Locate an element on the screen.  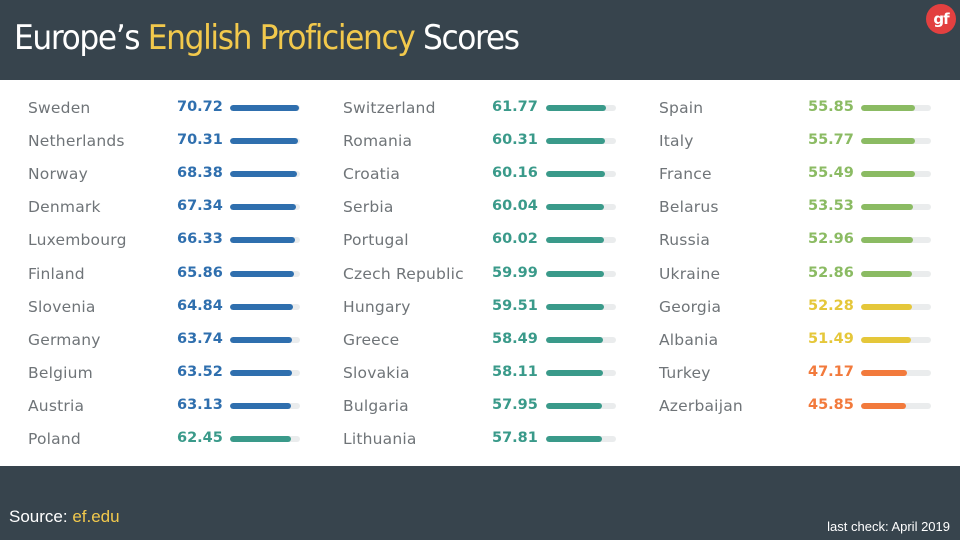
score-label: 63.52 is located at coordinates (200, 372).